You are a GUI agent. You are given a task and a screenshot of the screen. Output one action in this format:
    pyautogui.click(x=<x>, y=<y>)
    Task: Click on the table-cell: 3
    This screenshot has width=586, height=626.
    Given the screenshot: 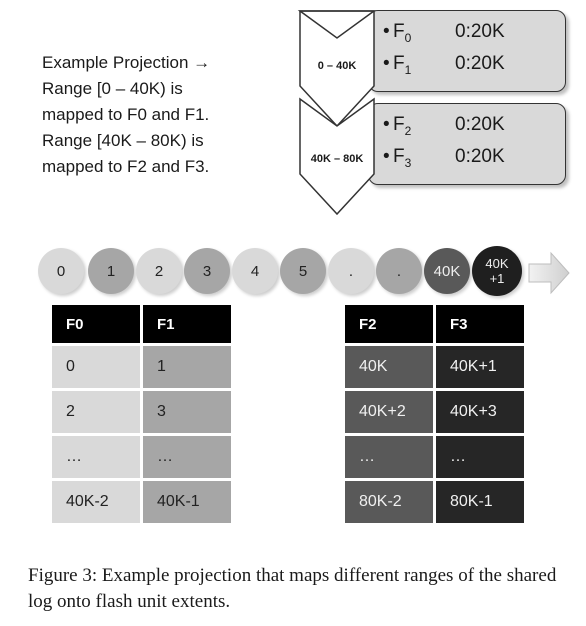 What is the action you would take?
    pyautogui.click(x=187, y=412)
    